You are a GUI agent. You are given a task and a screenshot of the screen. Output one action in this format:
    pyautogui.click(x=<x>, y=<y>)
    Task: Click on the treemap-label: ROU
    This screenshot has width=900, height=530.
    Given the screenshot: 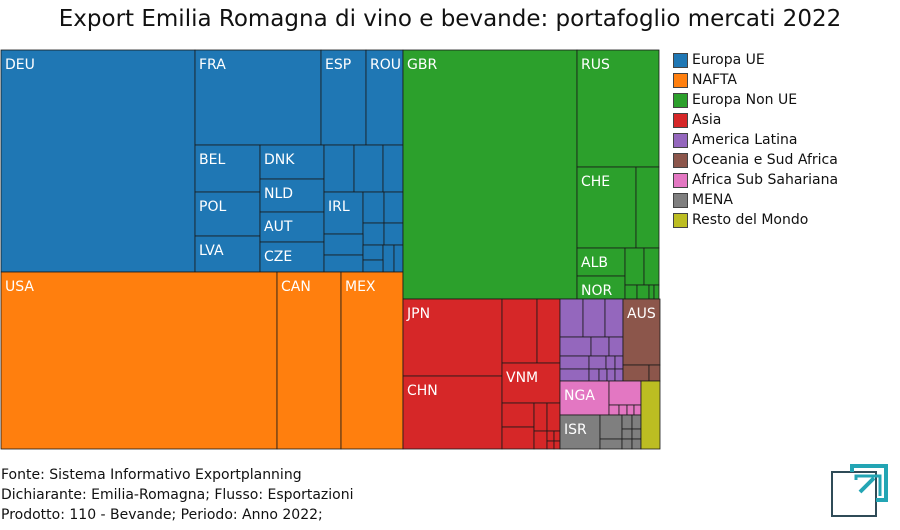 What is the action you would take?
    pyautogui.click(x=385, y=65)
    